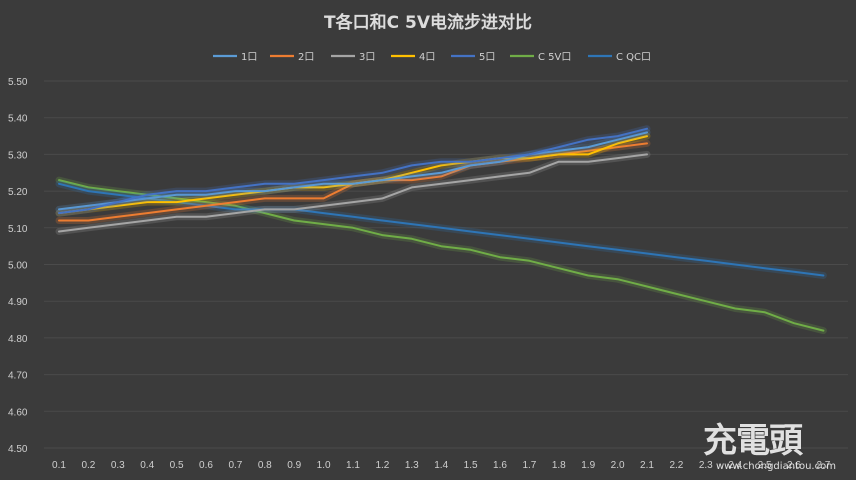 The image size is (856, 480). Describe the element at coordinates (18, 339) in the screenshot. I see `y-tick-label: 4.80` at that location.